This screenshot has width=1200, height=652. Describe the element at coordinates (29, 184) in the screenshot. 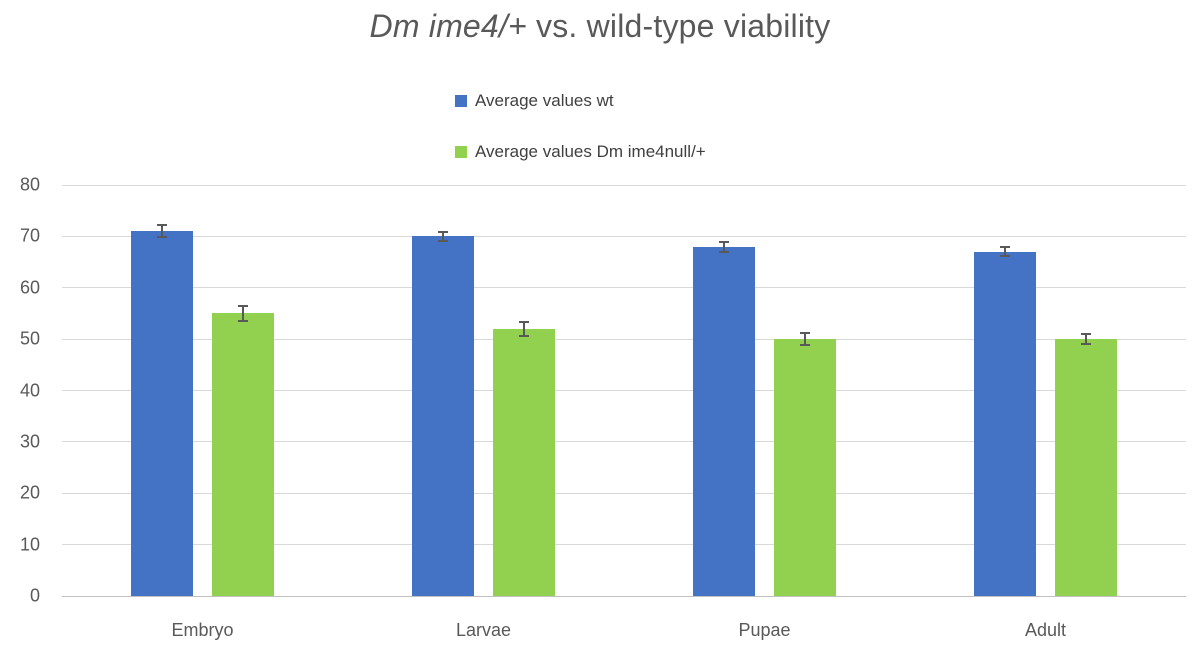

I see `y-tick-label-80: 80` at that location.